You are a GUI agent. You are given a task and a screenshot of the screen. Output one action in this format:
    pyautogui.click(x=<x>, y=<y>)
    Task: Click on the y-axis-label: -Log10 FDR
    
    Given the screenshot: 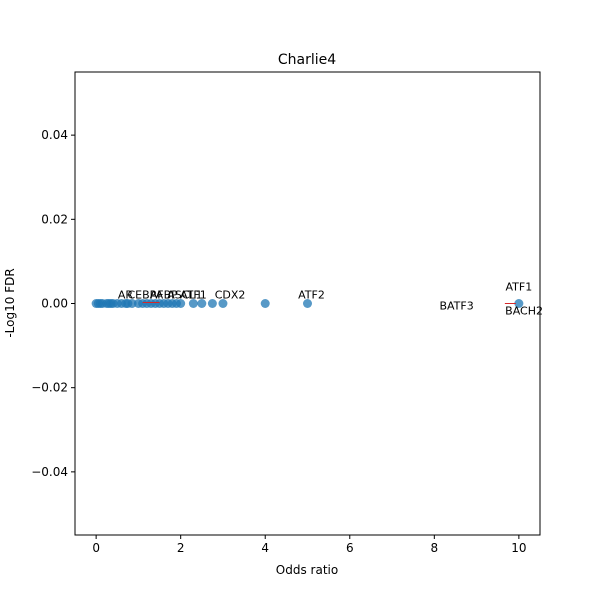 What is the action you would take?
    pyautogui.click(x=10, y=302)
    